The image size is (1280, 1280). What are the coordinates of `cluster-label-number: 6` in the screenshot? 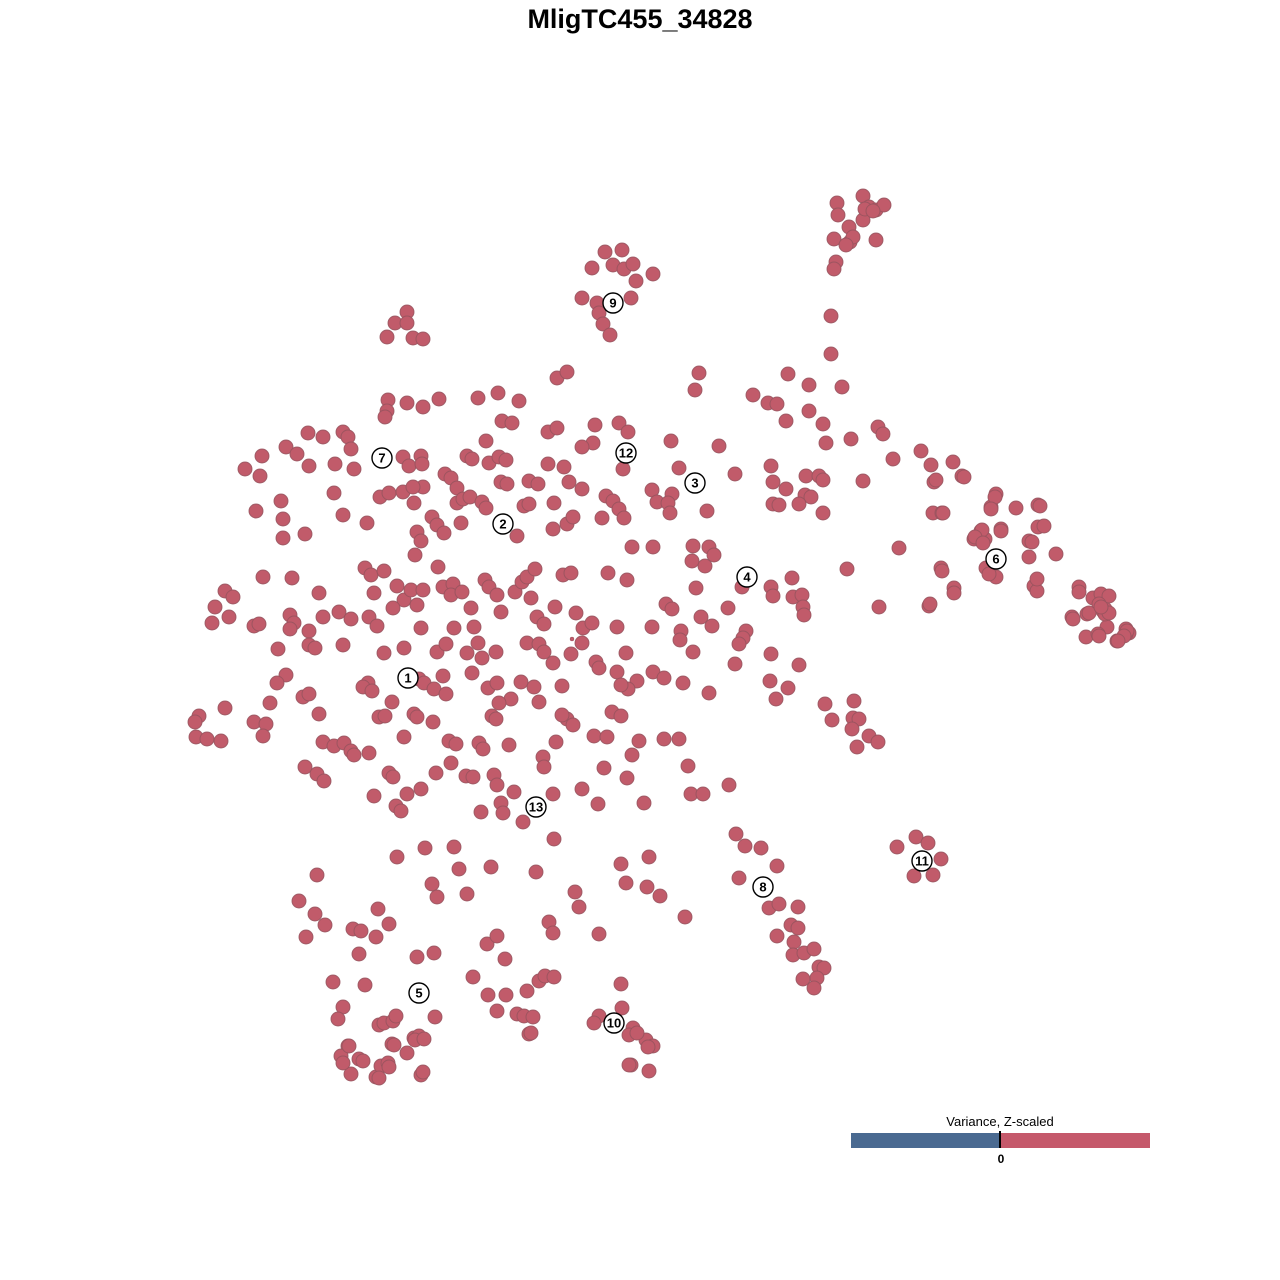 It's located at (995, 559).